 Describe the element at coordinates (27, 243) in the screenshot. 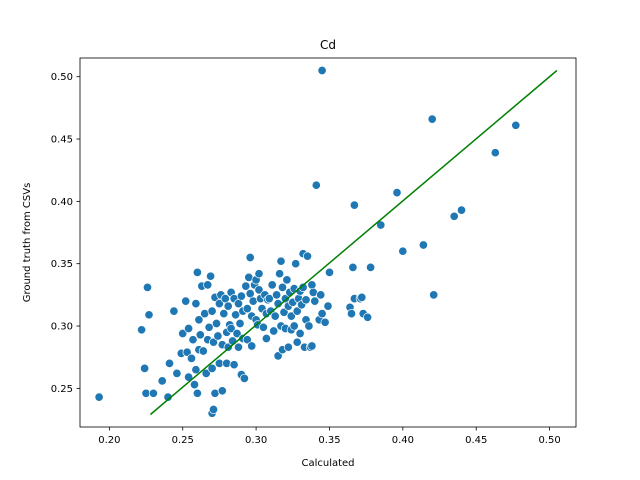

I see `y-axis-label: Ground truth from CSVs` at that location.